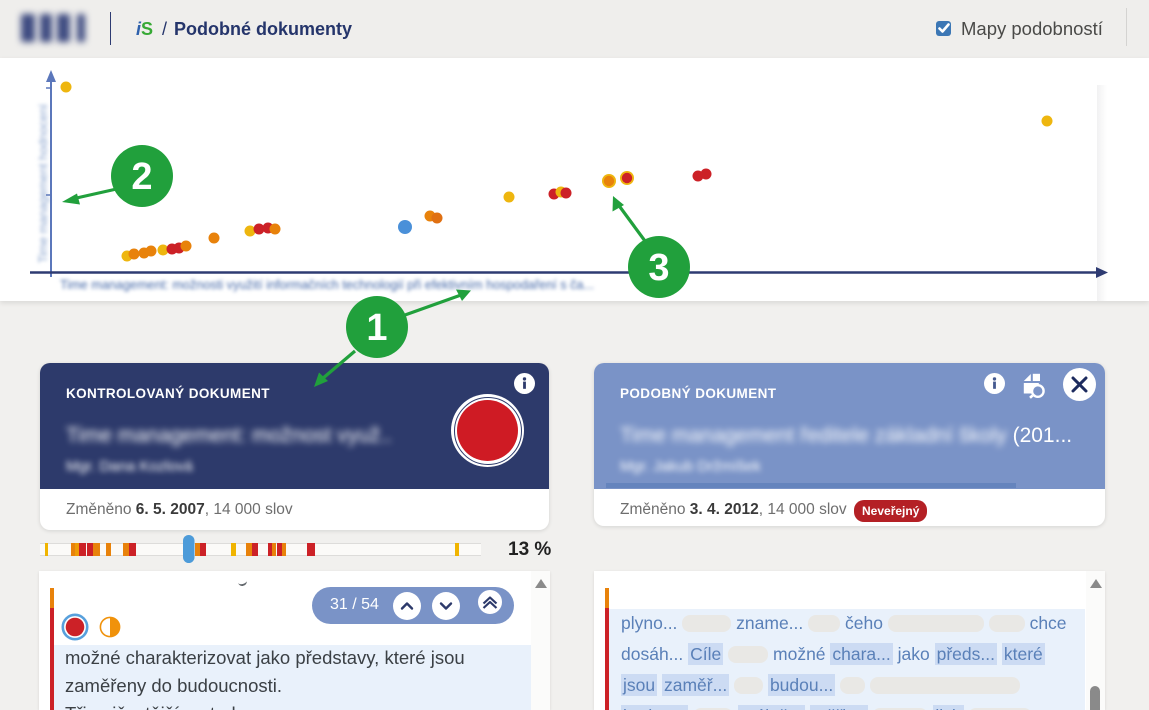  I want to click on svg-text: 1, so click(376, 328).